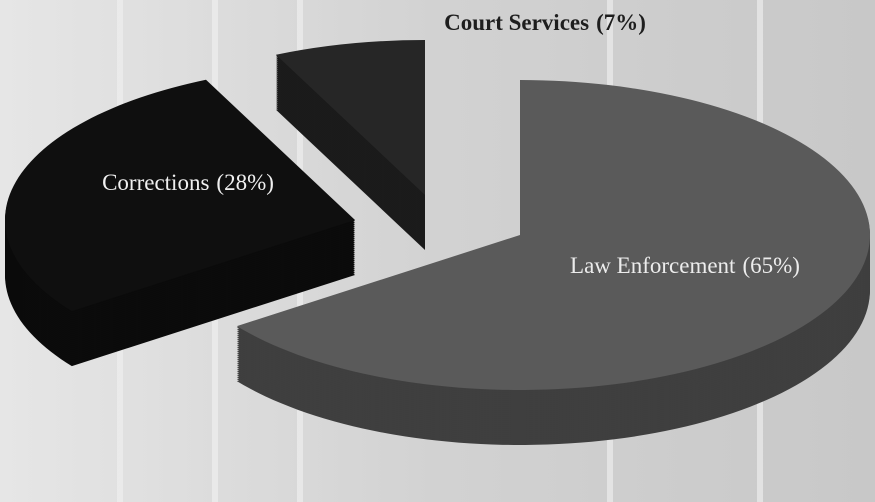  What do you see at coordinates (621, 22) in the screenshot?
I see `value-label: (7%)` at bounding box center [621, 22].